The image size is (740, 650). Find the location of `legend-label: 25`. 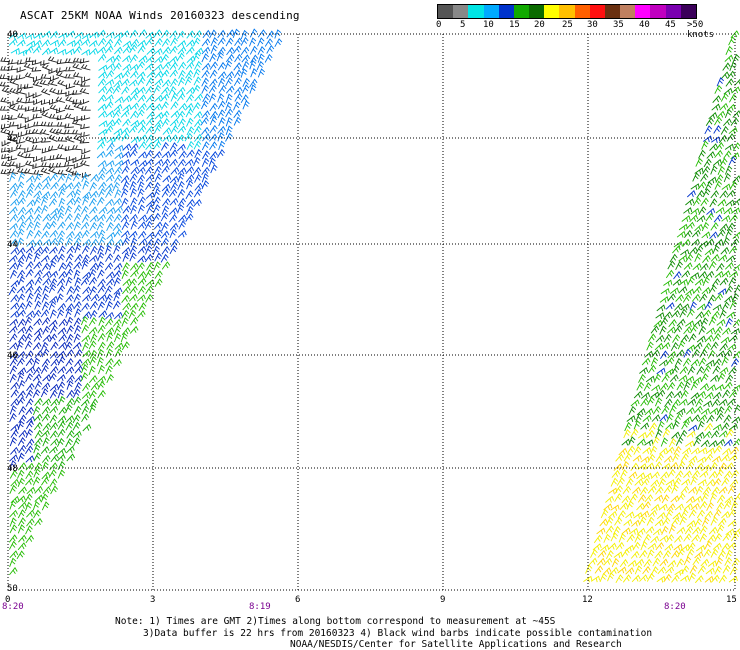

legend-label: 25 is located at coordinates (567, 25).